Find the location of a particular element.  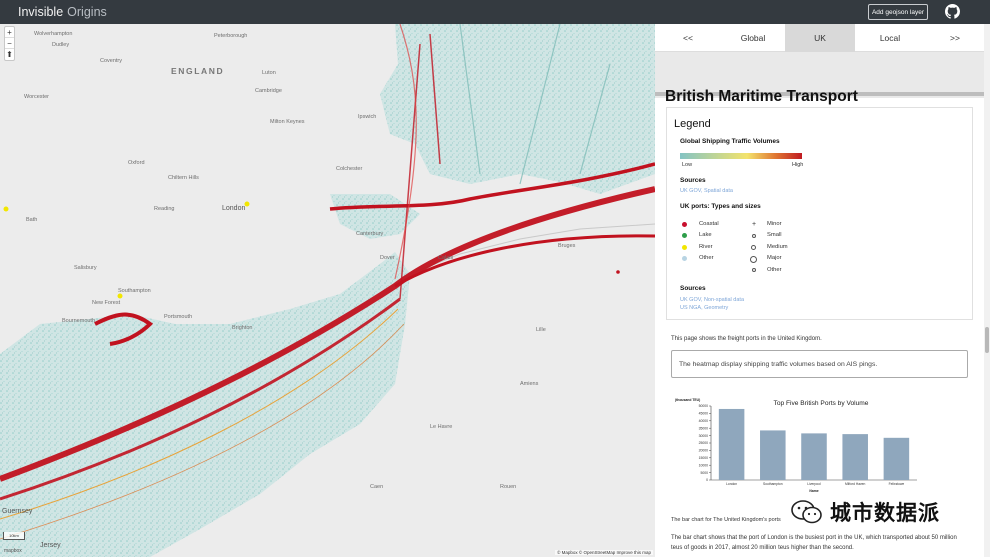

source-link-geometry: US NGA, Geometry is located at coordinates (704, 308).